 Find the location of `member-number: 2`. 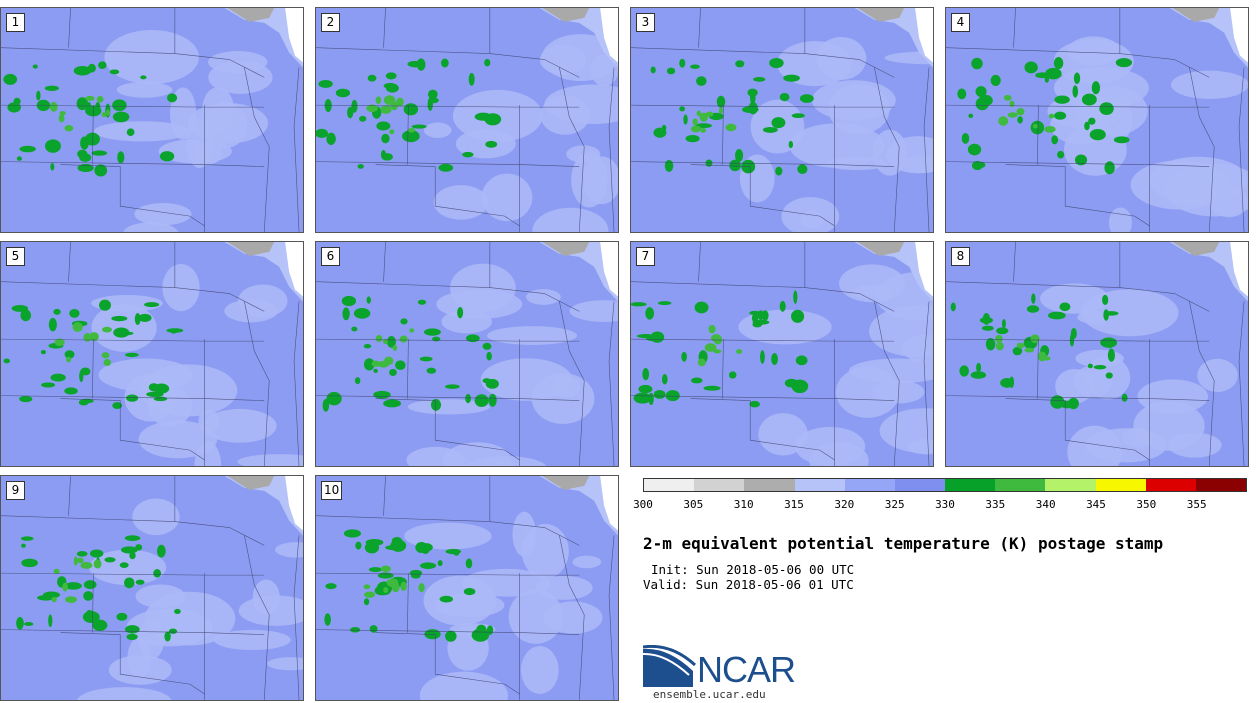

member-number: 2 is located at coordinates (330, 22).